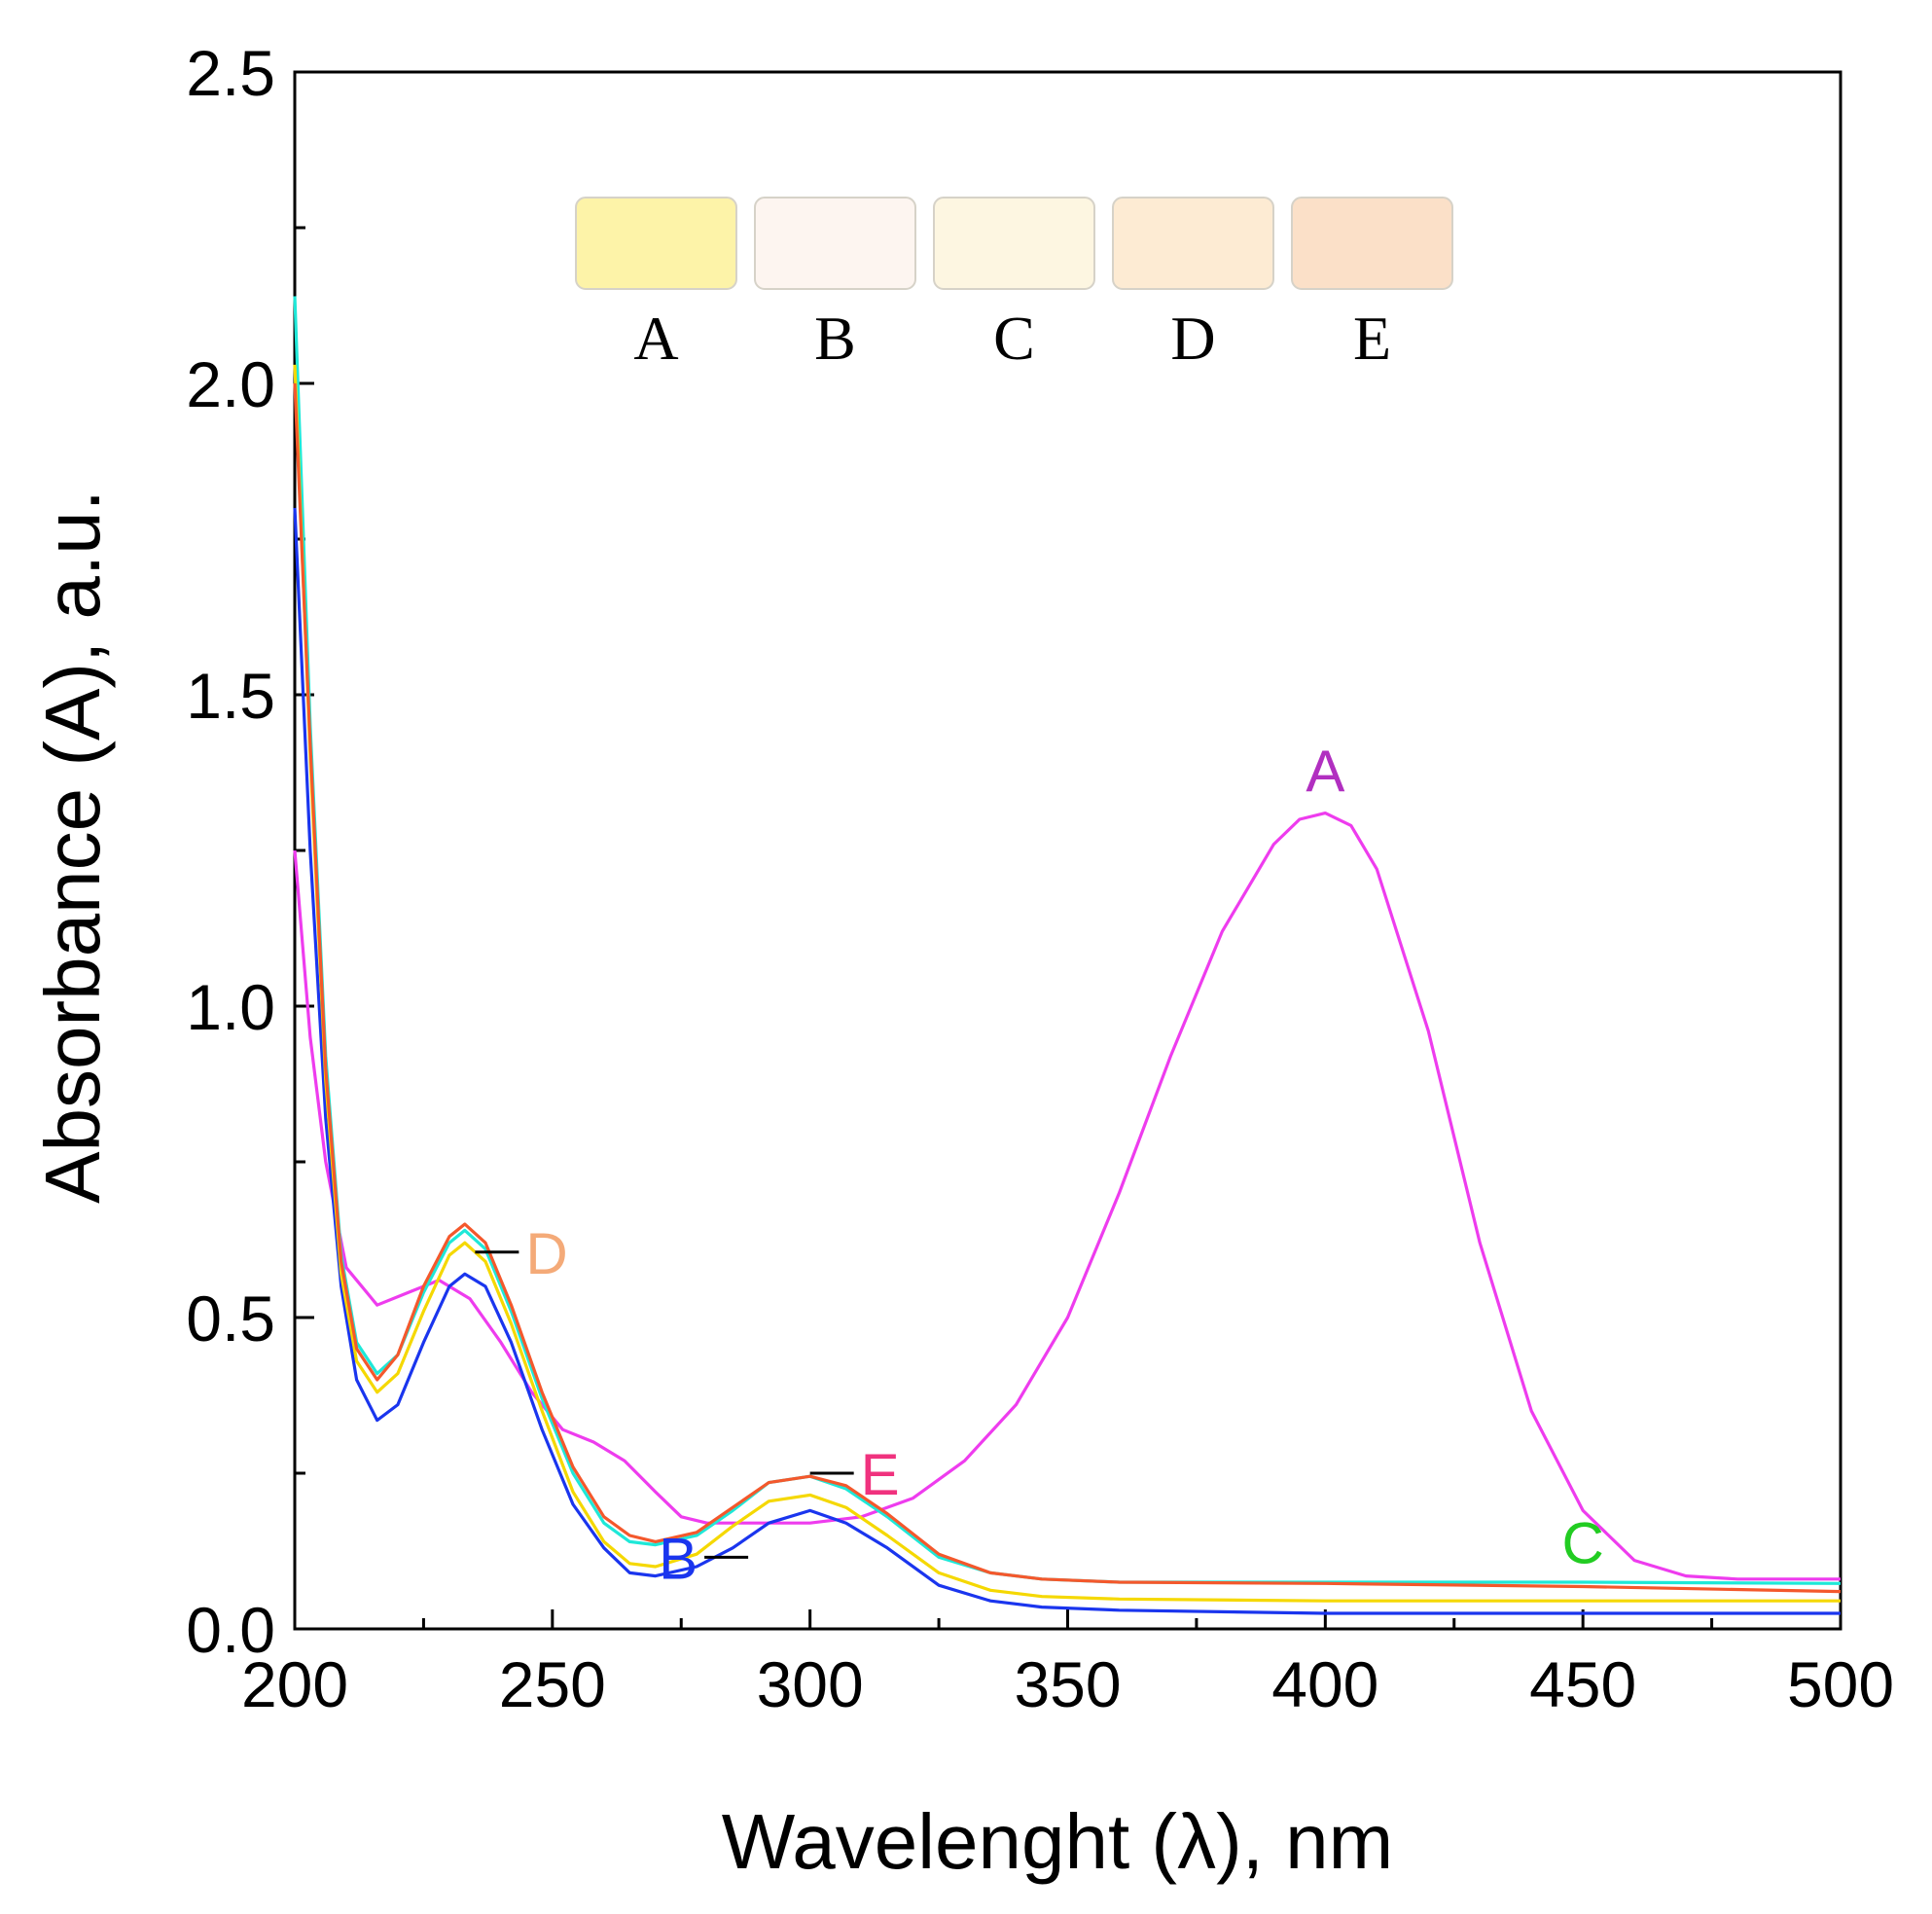 This screenshot has width=1932, height=1914. What do you see at coordinates (1014, 244) in the screenshot?
I see `vial-swatch-c` at bounding box center [1014, 244].